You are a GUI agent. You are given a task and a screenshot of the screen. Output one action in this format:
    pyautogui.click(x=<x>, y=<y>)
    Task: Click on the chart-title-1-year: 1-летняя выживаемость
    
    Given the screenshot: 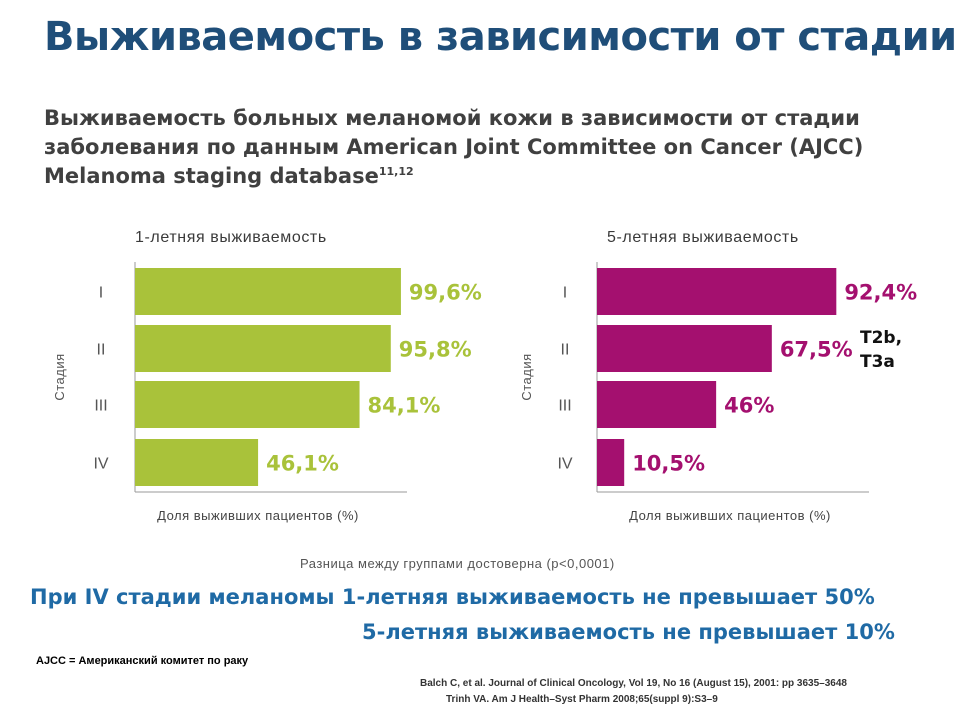 What is the action you would take?
    pyautogui.click(x=231, y=237)
    